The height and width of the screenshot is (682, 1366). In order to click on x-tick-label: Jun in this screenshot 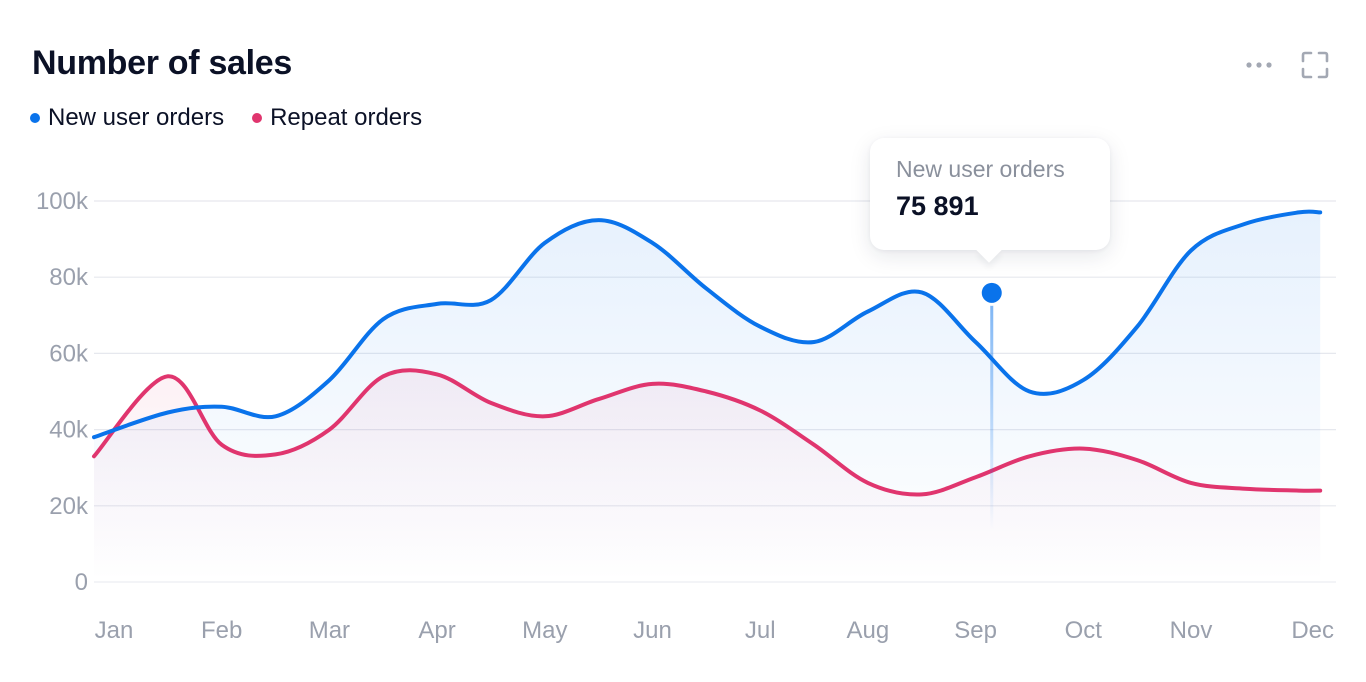, I will do `click(652, 630)`.